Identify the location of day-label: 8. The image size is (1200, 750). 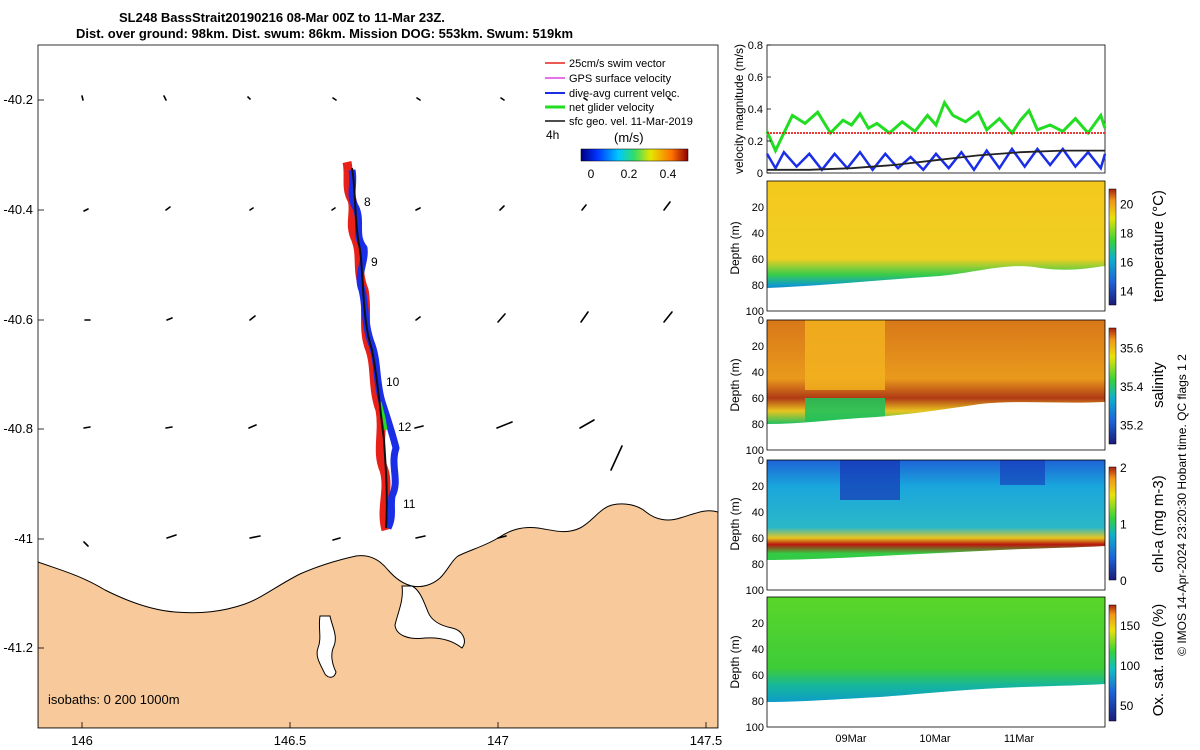
(367, 202).